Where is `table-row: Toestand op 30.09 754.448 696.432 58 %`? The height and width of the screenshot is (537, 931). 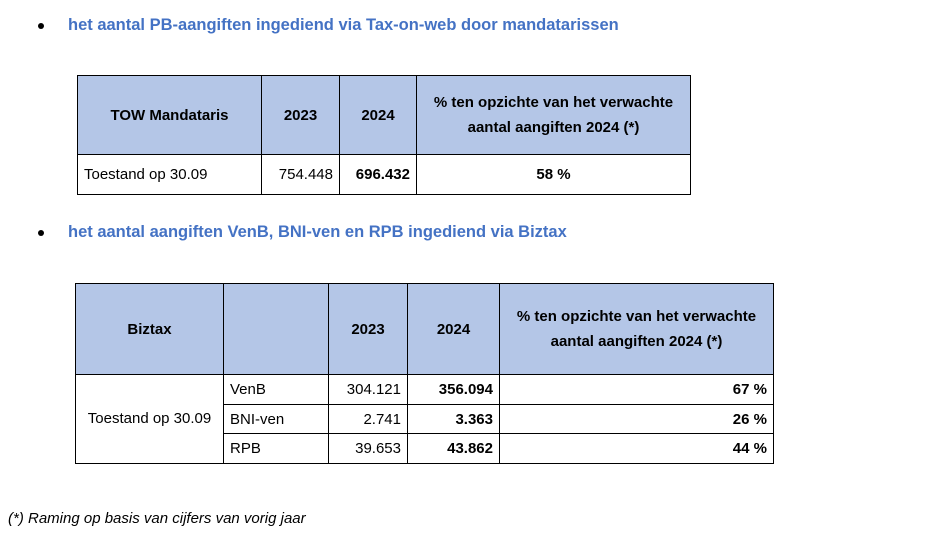 table-row: Toestand op 30.09 754.448 696.432 58 % is located at coordinates (384, 174).